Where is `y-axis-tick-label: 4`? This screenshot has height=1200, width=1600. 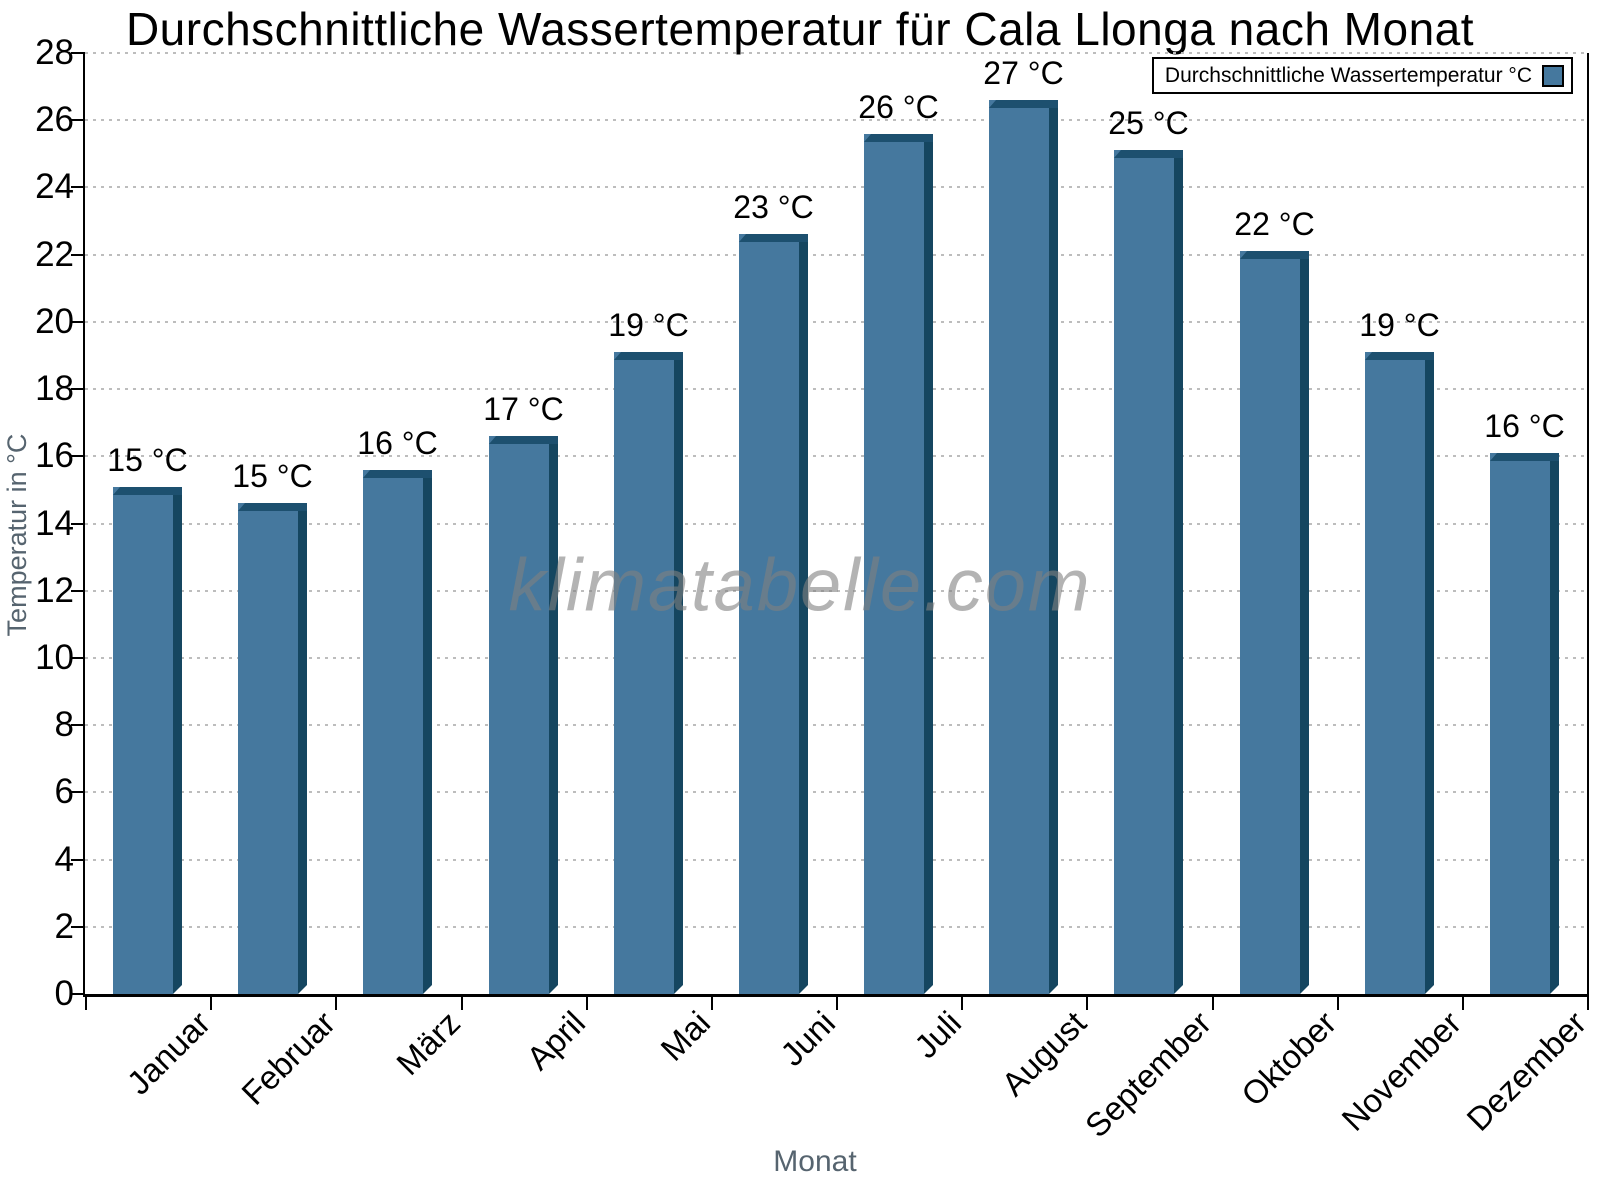
y-axis-tick-label: 4 is located at coordinates (64, 859).